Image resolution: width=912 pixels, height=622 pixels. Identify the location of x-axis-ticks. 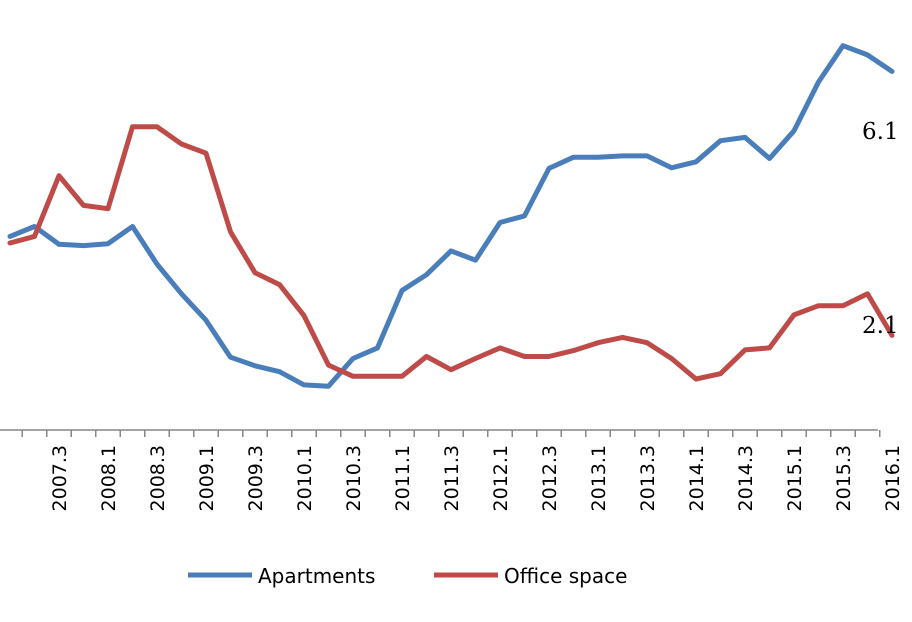
(451, 433).